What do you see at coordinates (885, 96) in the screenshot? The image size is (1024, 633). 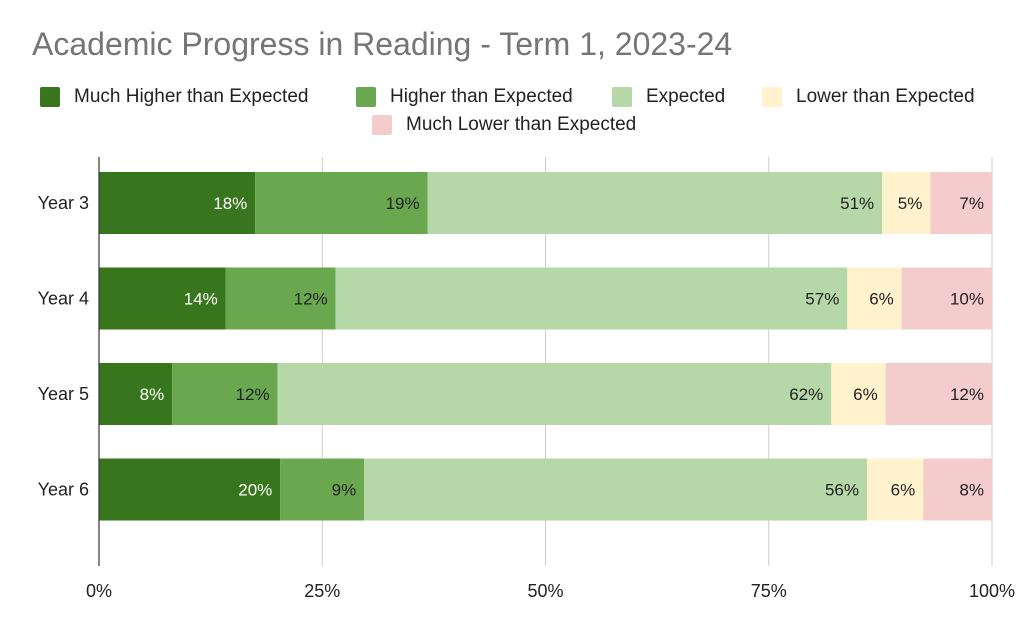 I see `legend-label: Lower than Expected` at bounding box center [885, 96].